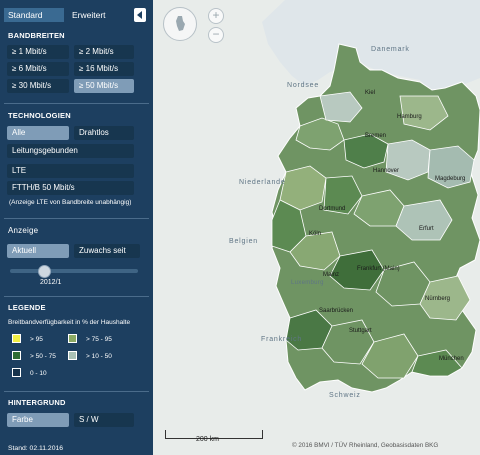  What do you see at coordinates (74, 271) in the screenshot?
I see `time-slider` at bounding box center [74, 271].